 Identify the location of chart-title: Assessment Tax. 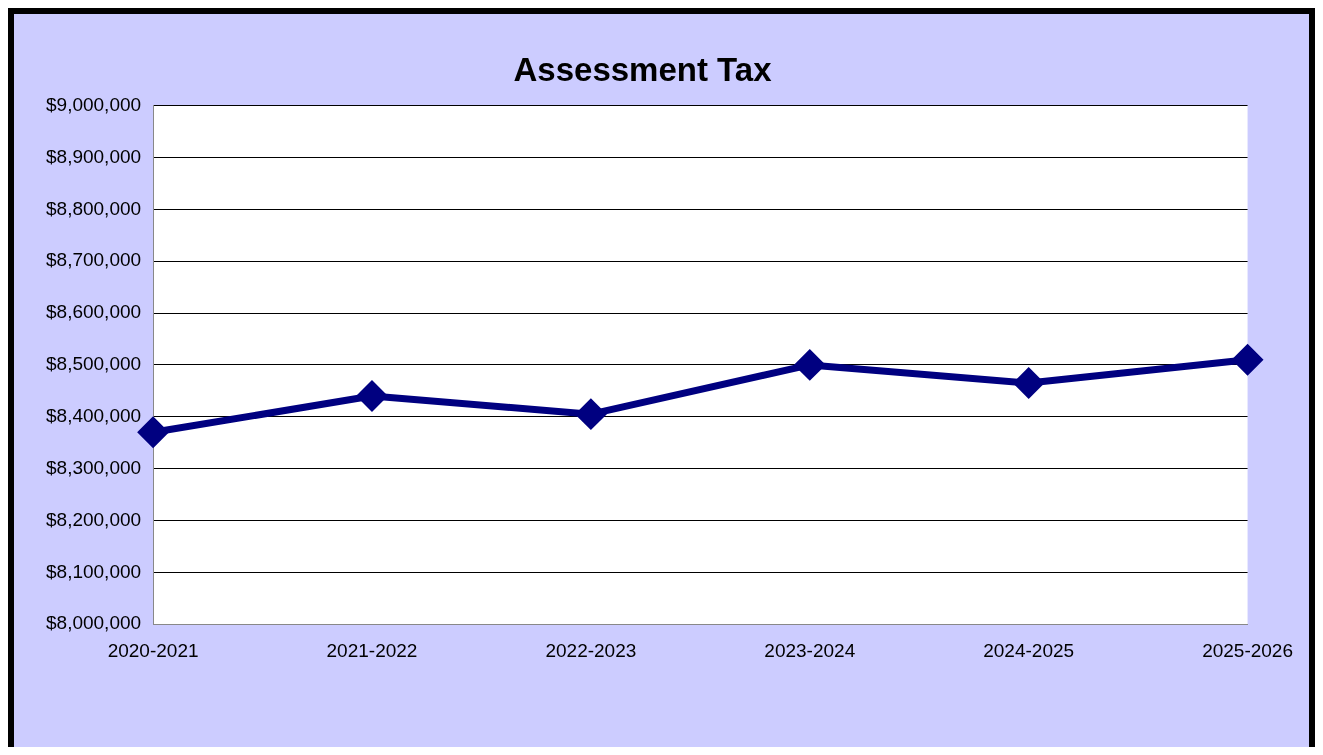
(643, 69).